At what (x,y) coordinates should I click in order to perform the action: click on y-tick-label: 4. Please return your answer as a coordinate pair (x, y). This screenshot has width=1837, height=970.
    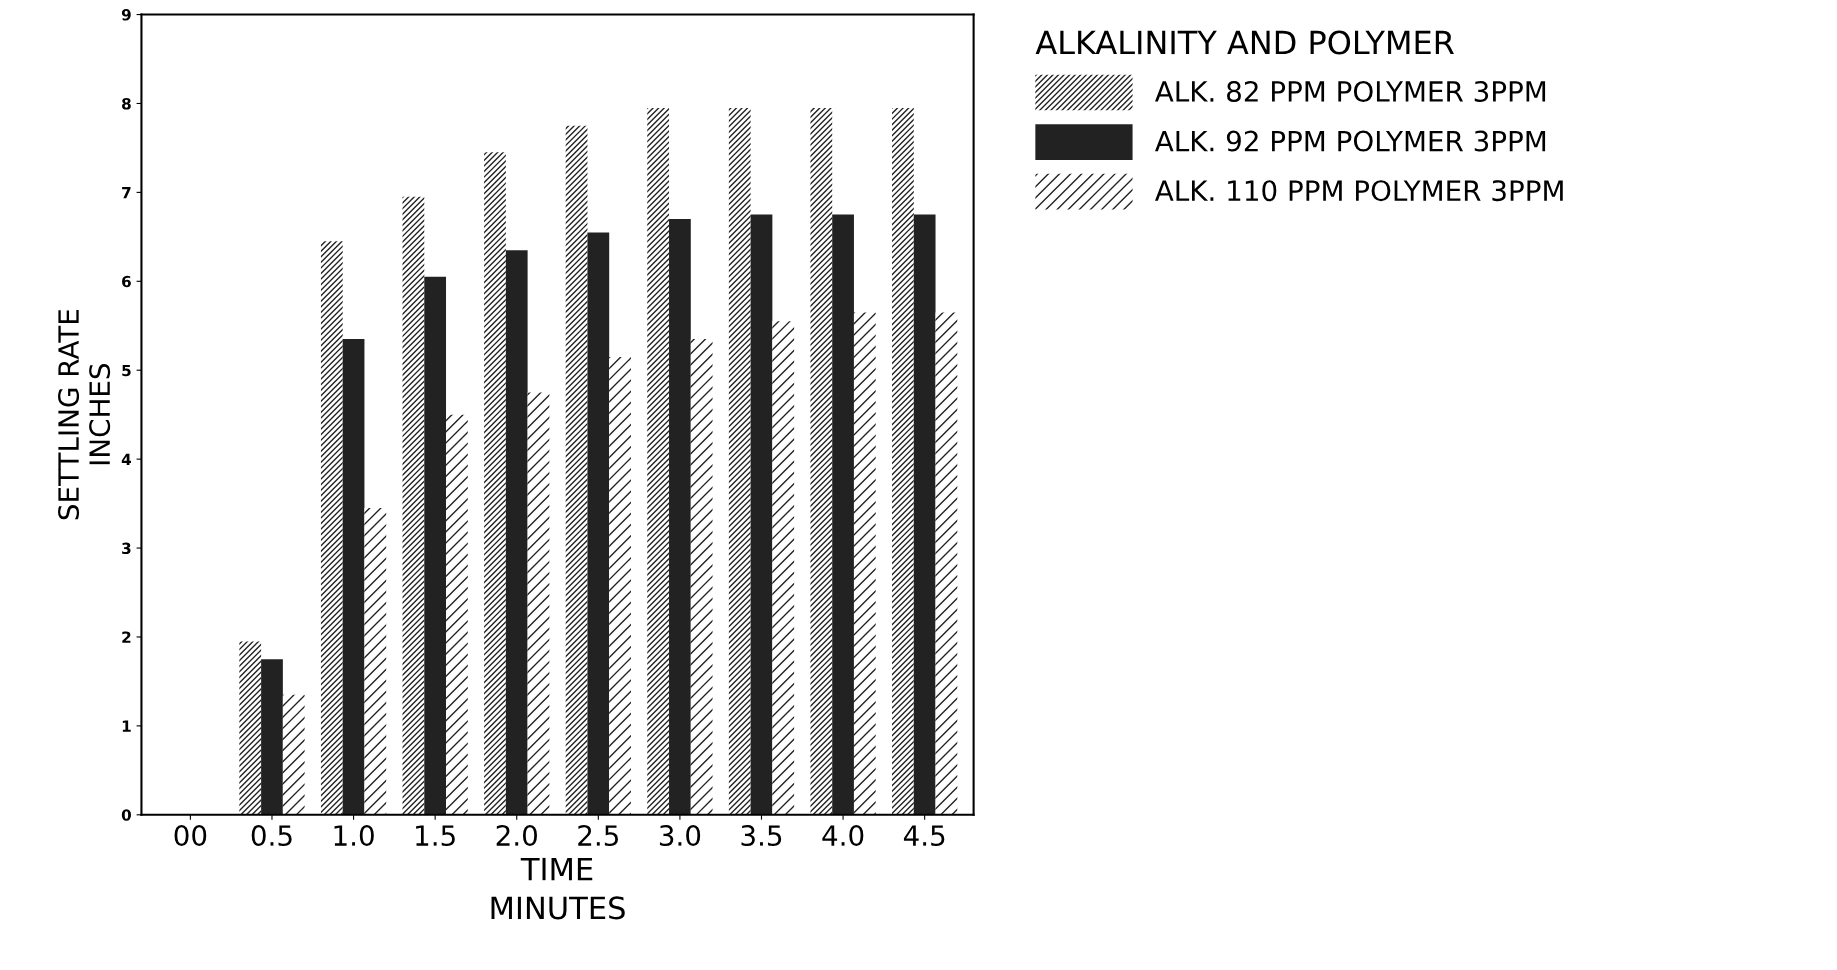
    Looking at the image, I should click on (126, 459).